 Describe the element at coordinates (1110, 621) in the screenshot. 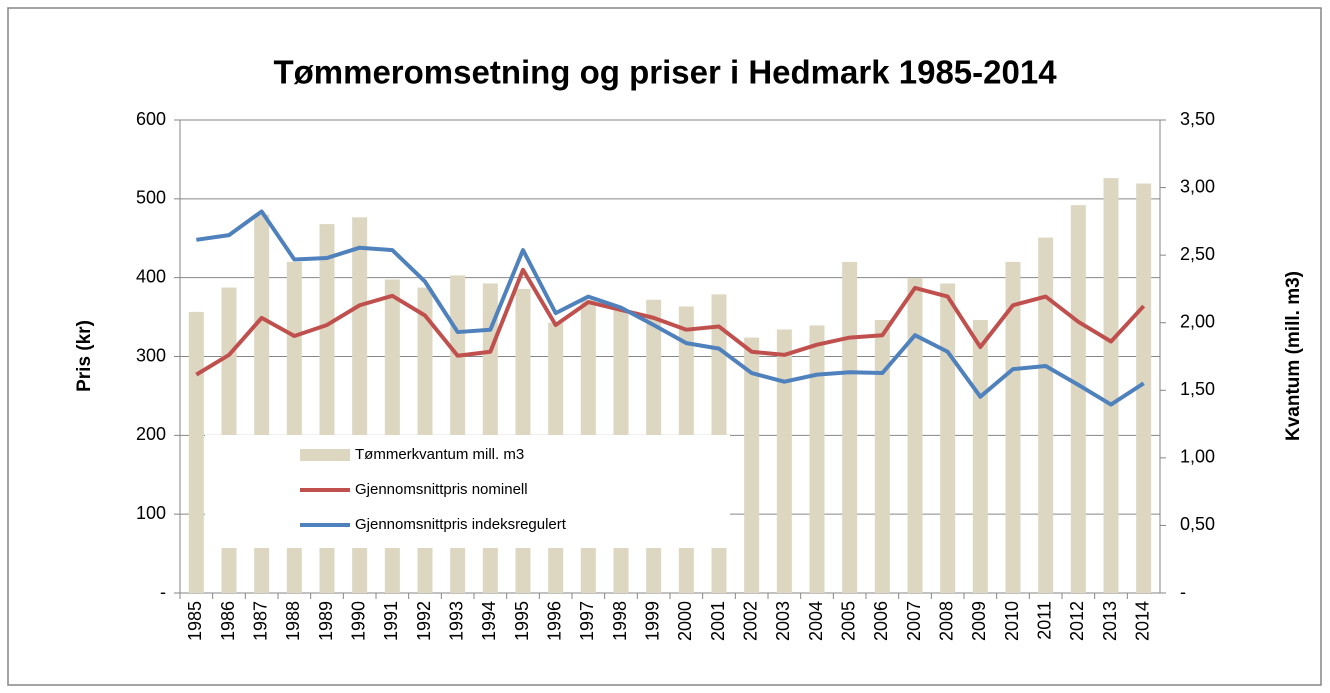

I see `x-tick-label: 2013` at that location.